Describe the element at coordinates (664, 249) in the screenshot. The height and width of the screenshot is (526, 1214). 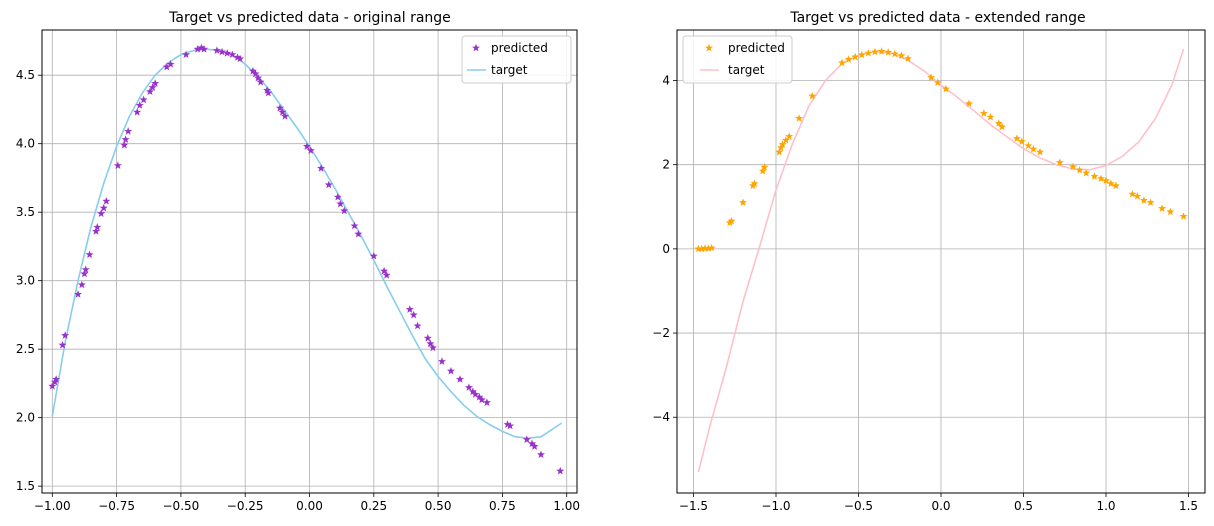
I see `y-axis-ticks: −4 −2 0 2 4` at that location.